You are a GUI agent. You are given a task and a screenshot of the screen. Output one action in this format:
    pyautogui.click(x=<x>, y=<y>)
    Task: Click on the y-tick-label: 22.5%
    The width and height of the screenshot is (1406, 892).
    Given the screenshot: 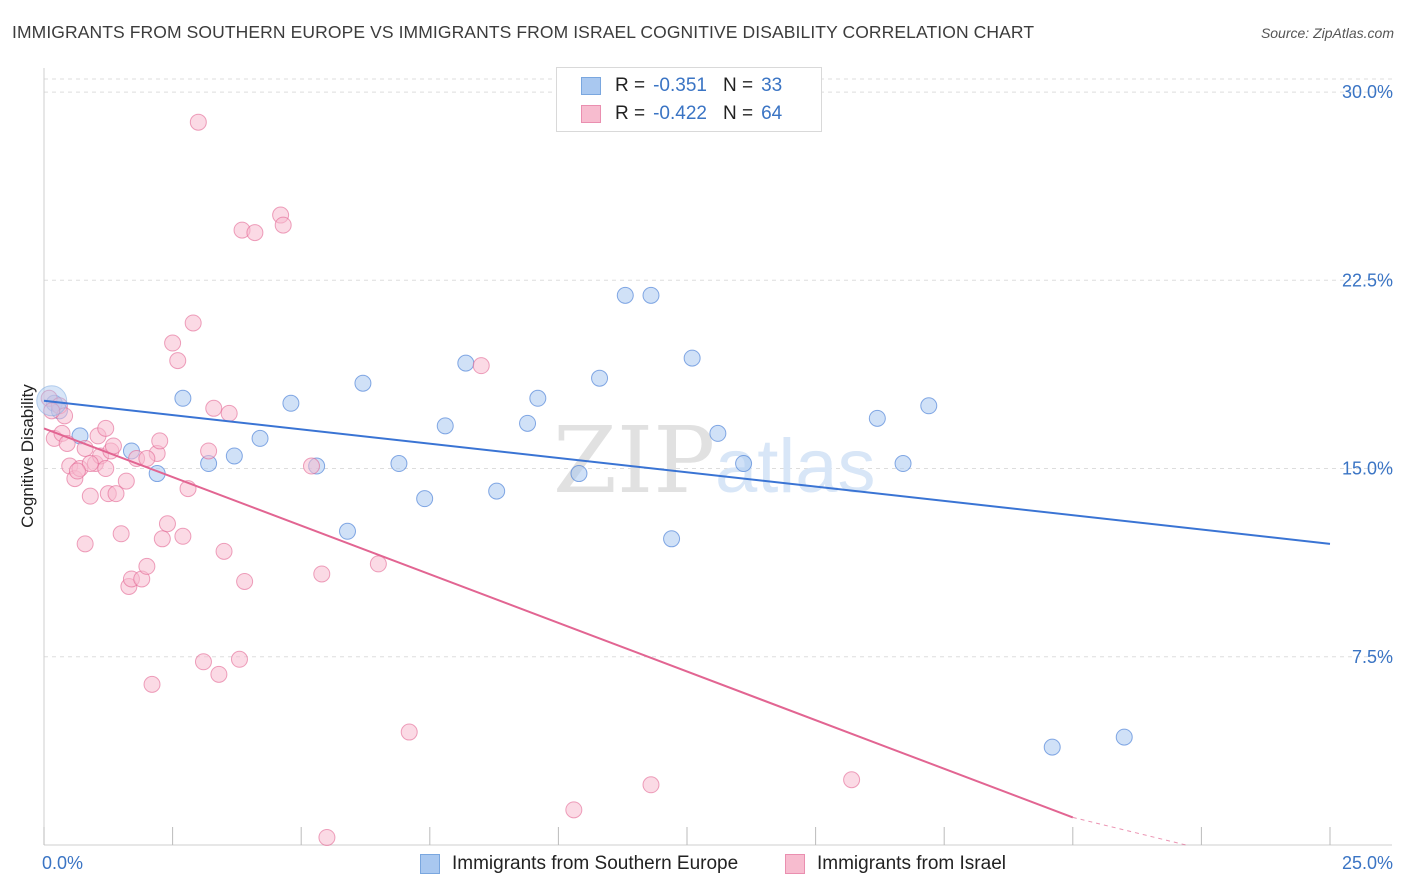 What is the action you would take?
    pyautogui.click(x=1367, y=280)
    